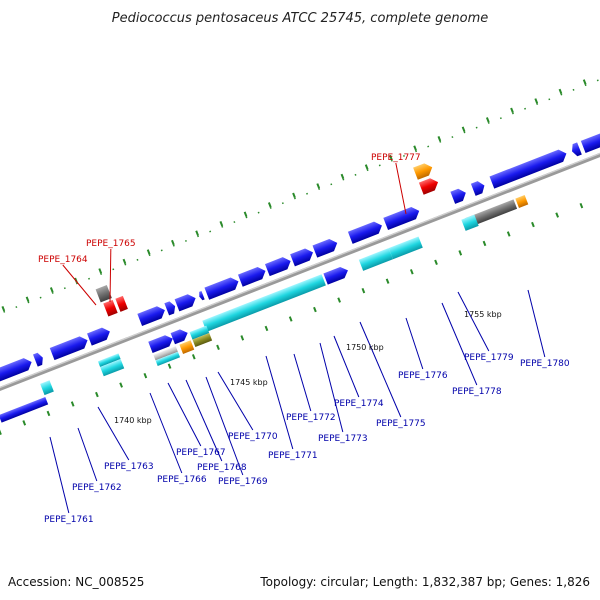 Image resolution: width=600 pixels, height=600 pixels. What do you see at coordinates (201, 453) in the screenshot?
I see `gene-label: PEPE_1767` at bounding box center [201, 453].